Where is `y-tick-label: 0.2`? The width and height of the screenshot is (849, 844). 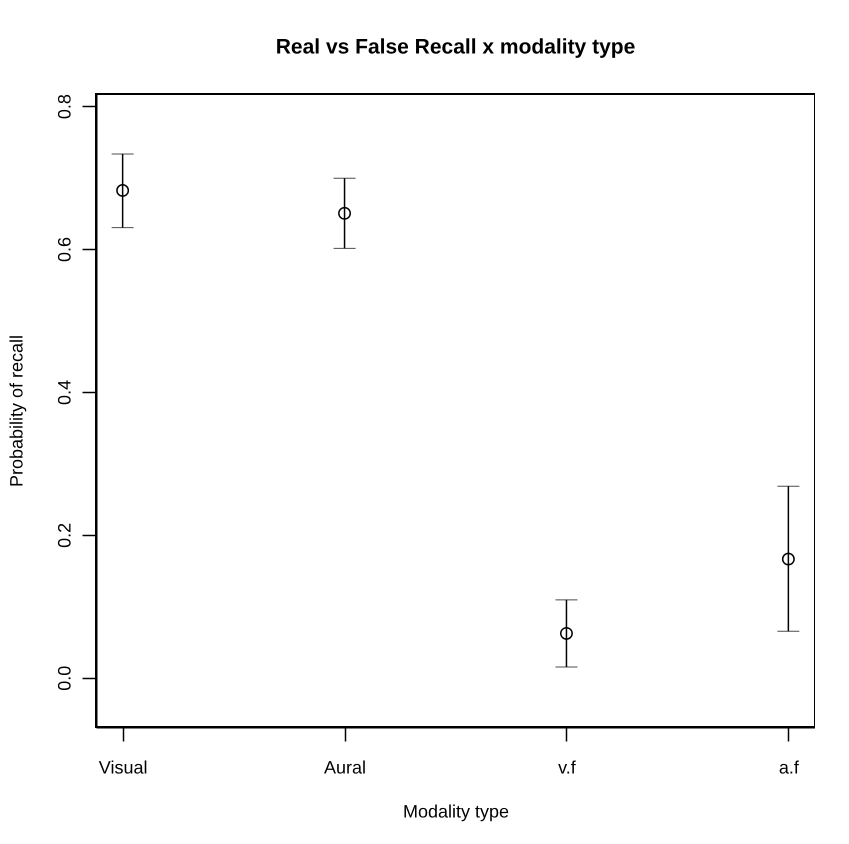 y-tick-label: 0.2 is located at coordinates (64, 535).